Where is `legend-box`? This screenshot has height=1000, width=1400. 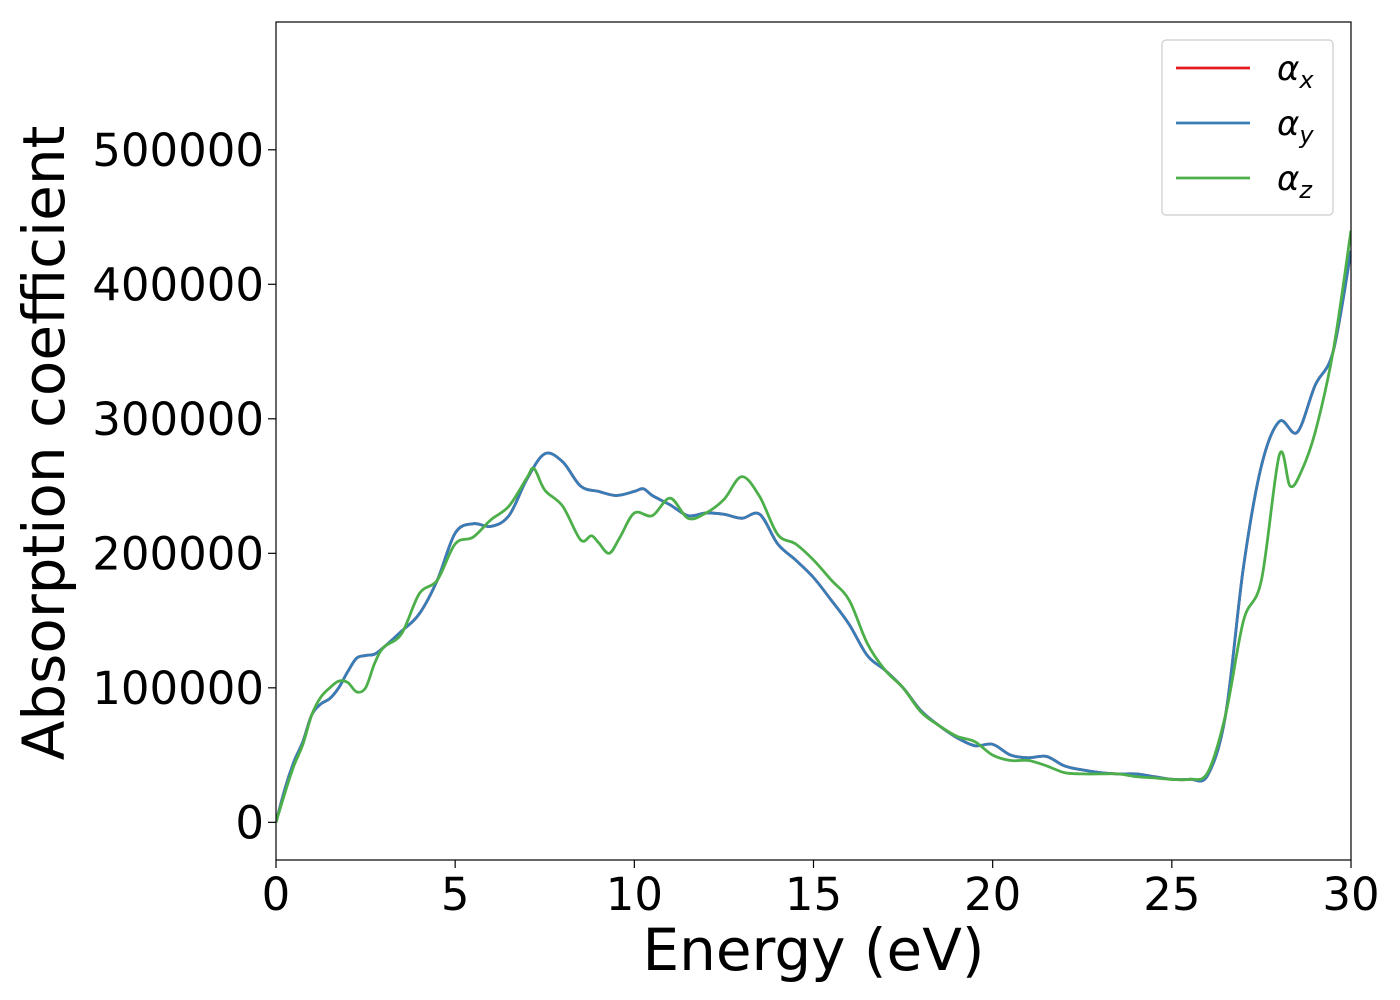
legend-box is located at coordinates (1247, 127).